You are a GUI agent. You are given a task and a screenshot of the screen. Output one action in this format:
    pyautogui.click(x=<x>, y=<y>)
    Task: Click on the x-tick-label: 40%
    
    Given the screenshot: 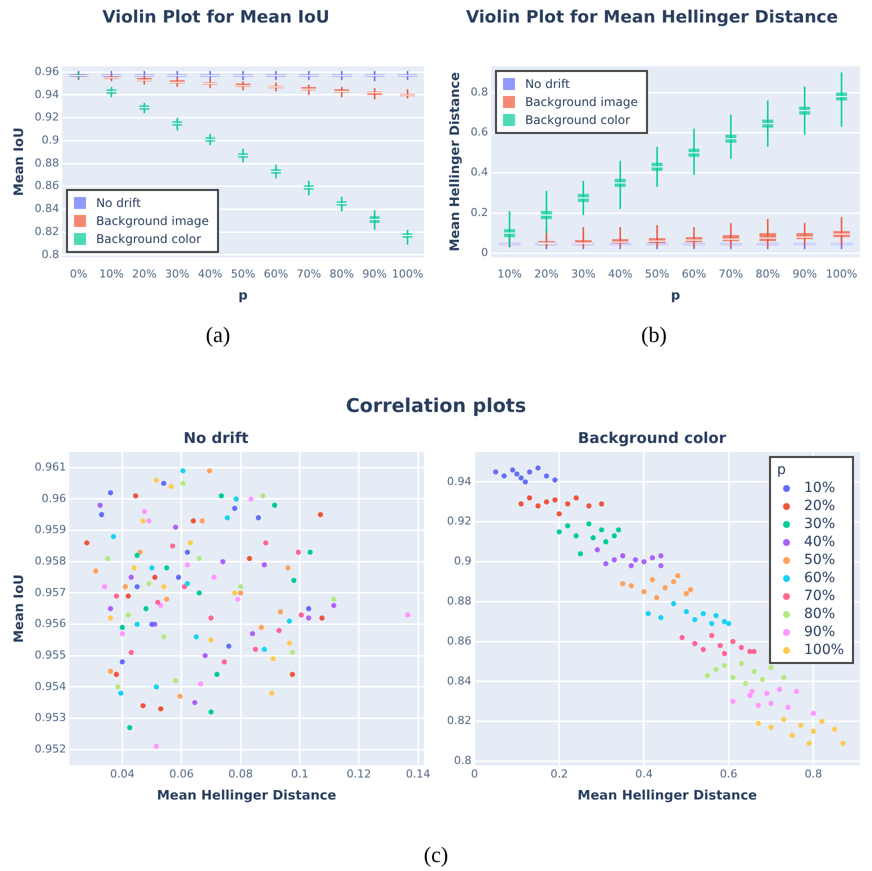 What is the action you would take?
    pyautogui.click(x=620, y=274)
    